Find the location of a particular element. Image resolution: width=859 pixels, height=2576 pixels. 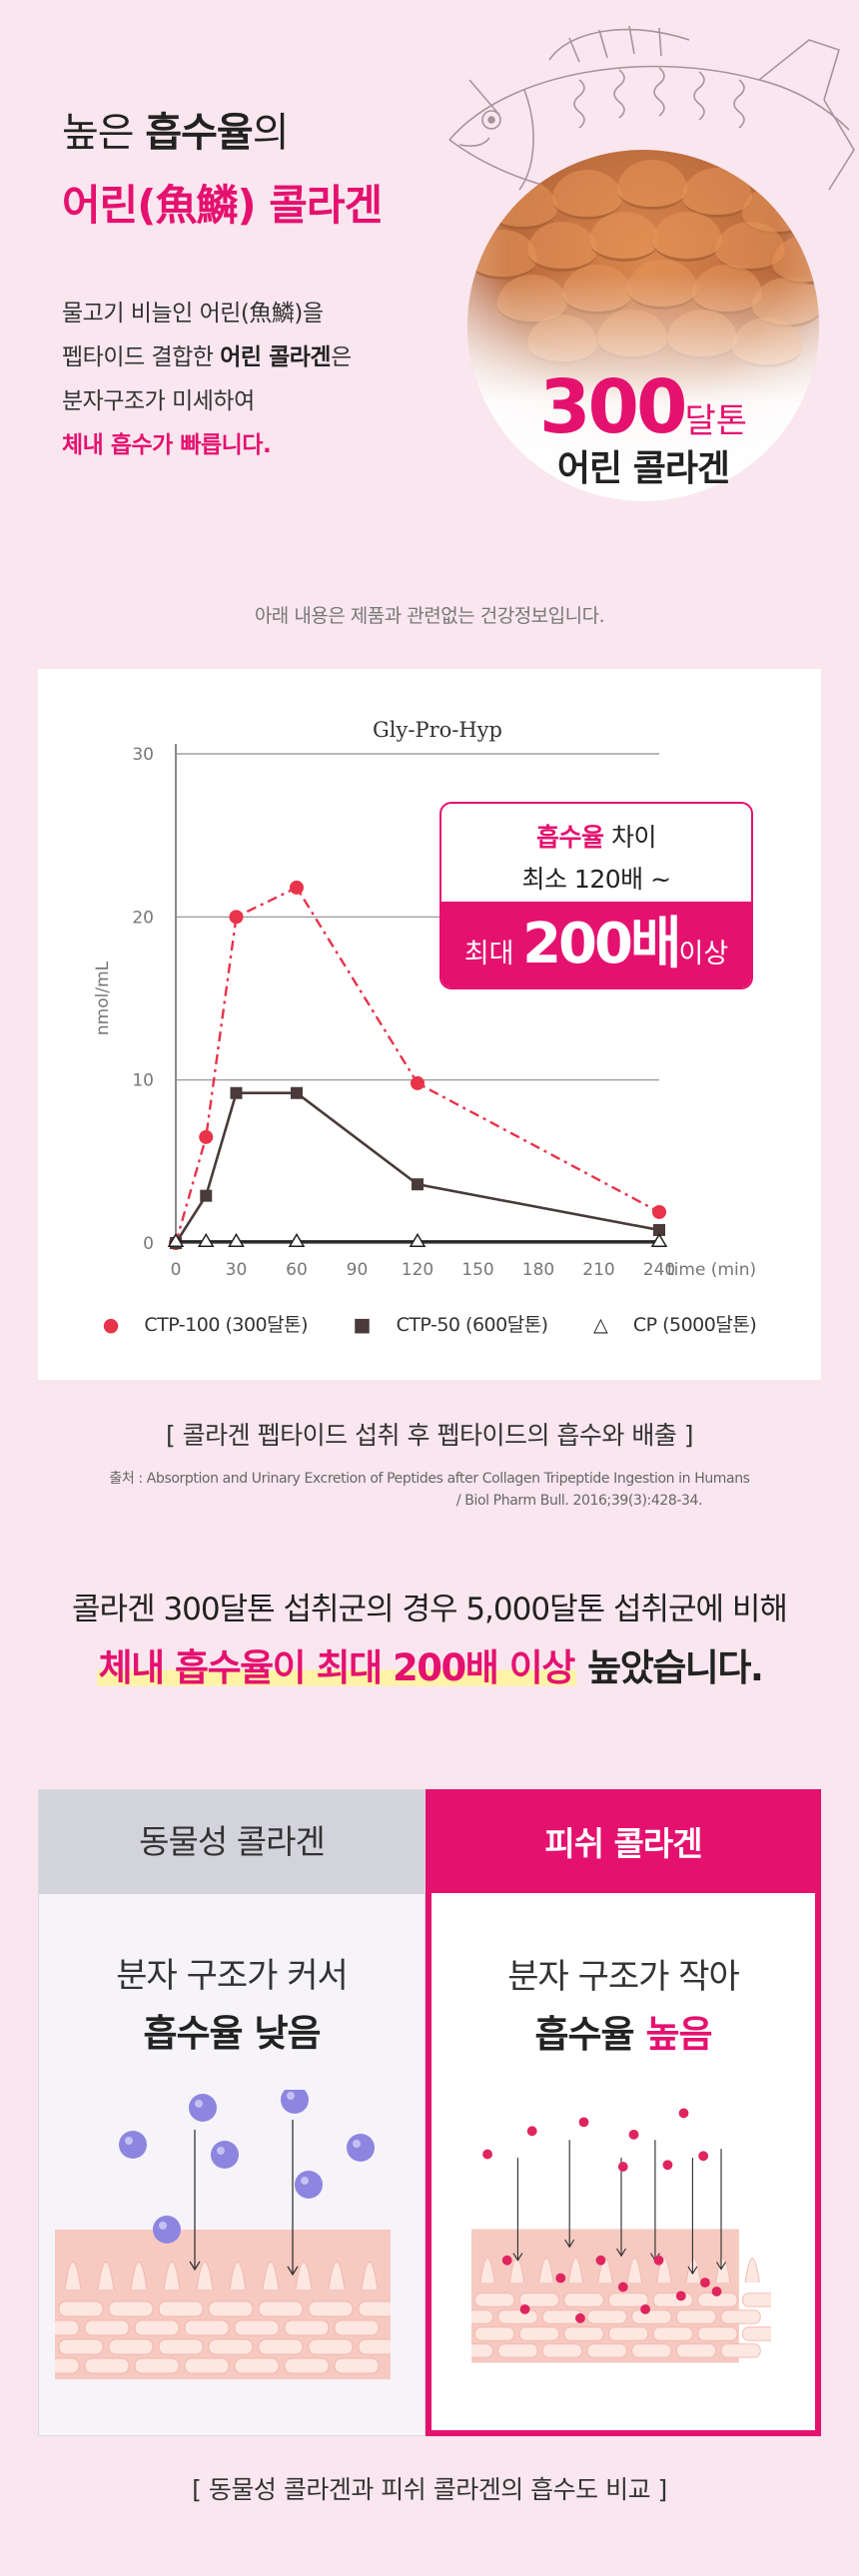

fish-illustration is located at coordinates (651, 113).